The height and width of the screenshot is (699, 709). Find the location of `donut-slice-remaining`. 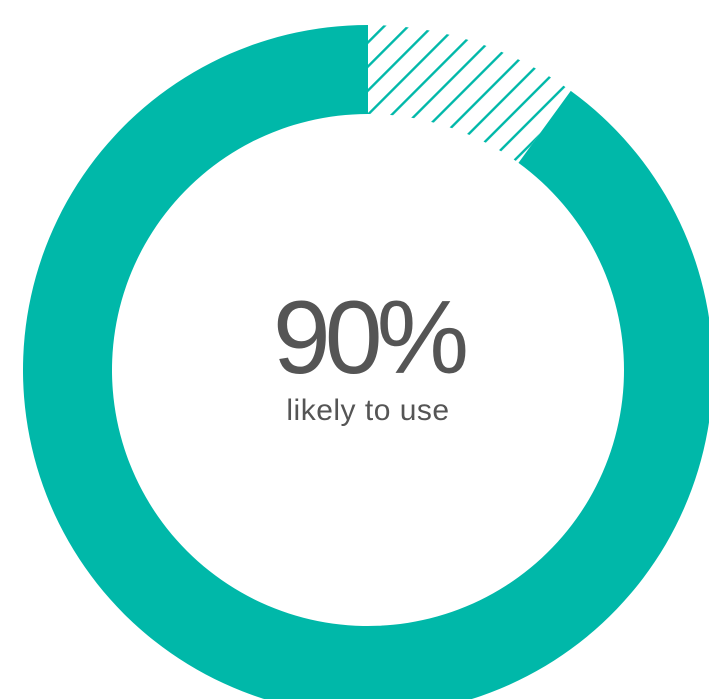

donut-slice-remaining is located at coordinates (469, 94).